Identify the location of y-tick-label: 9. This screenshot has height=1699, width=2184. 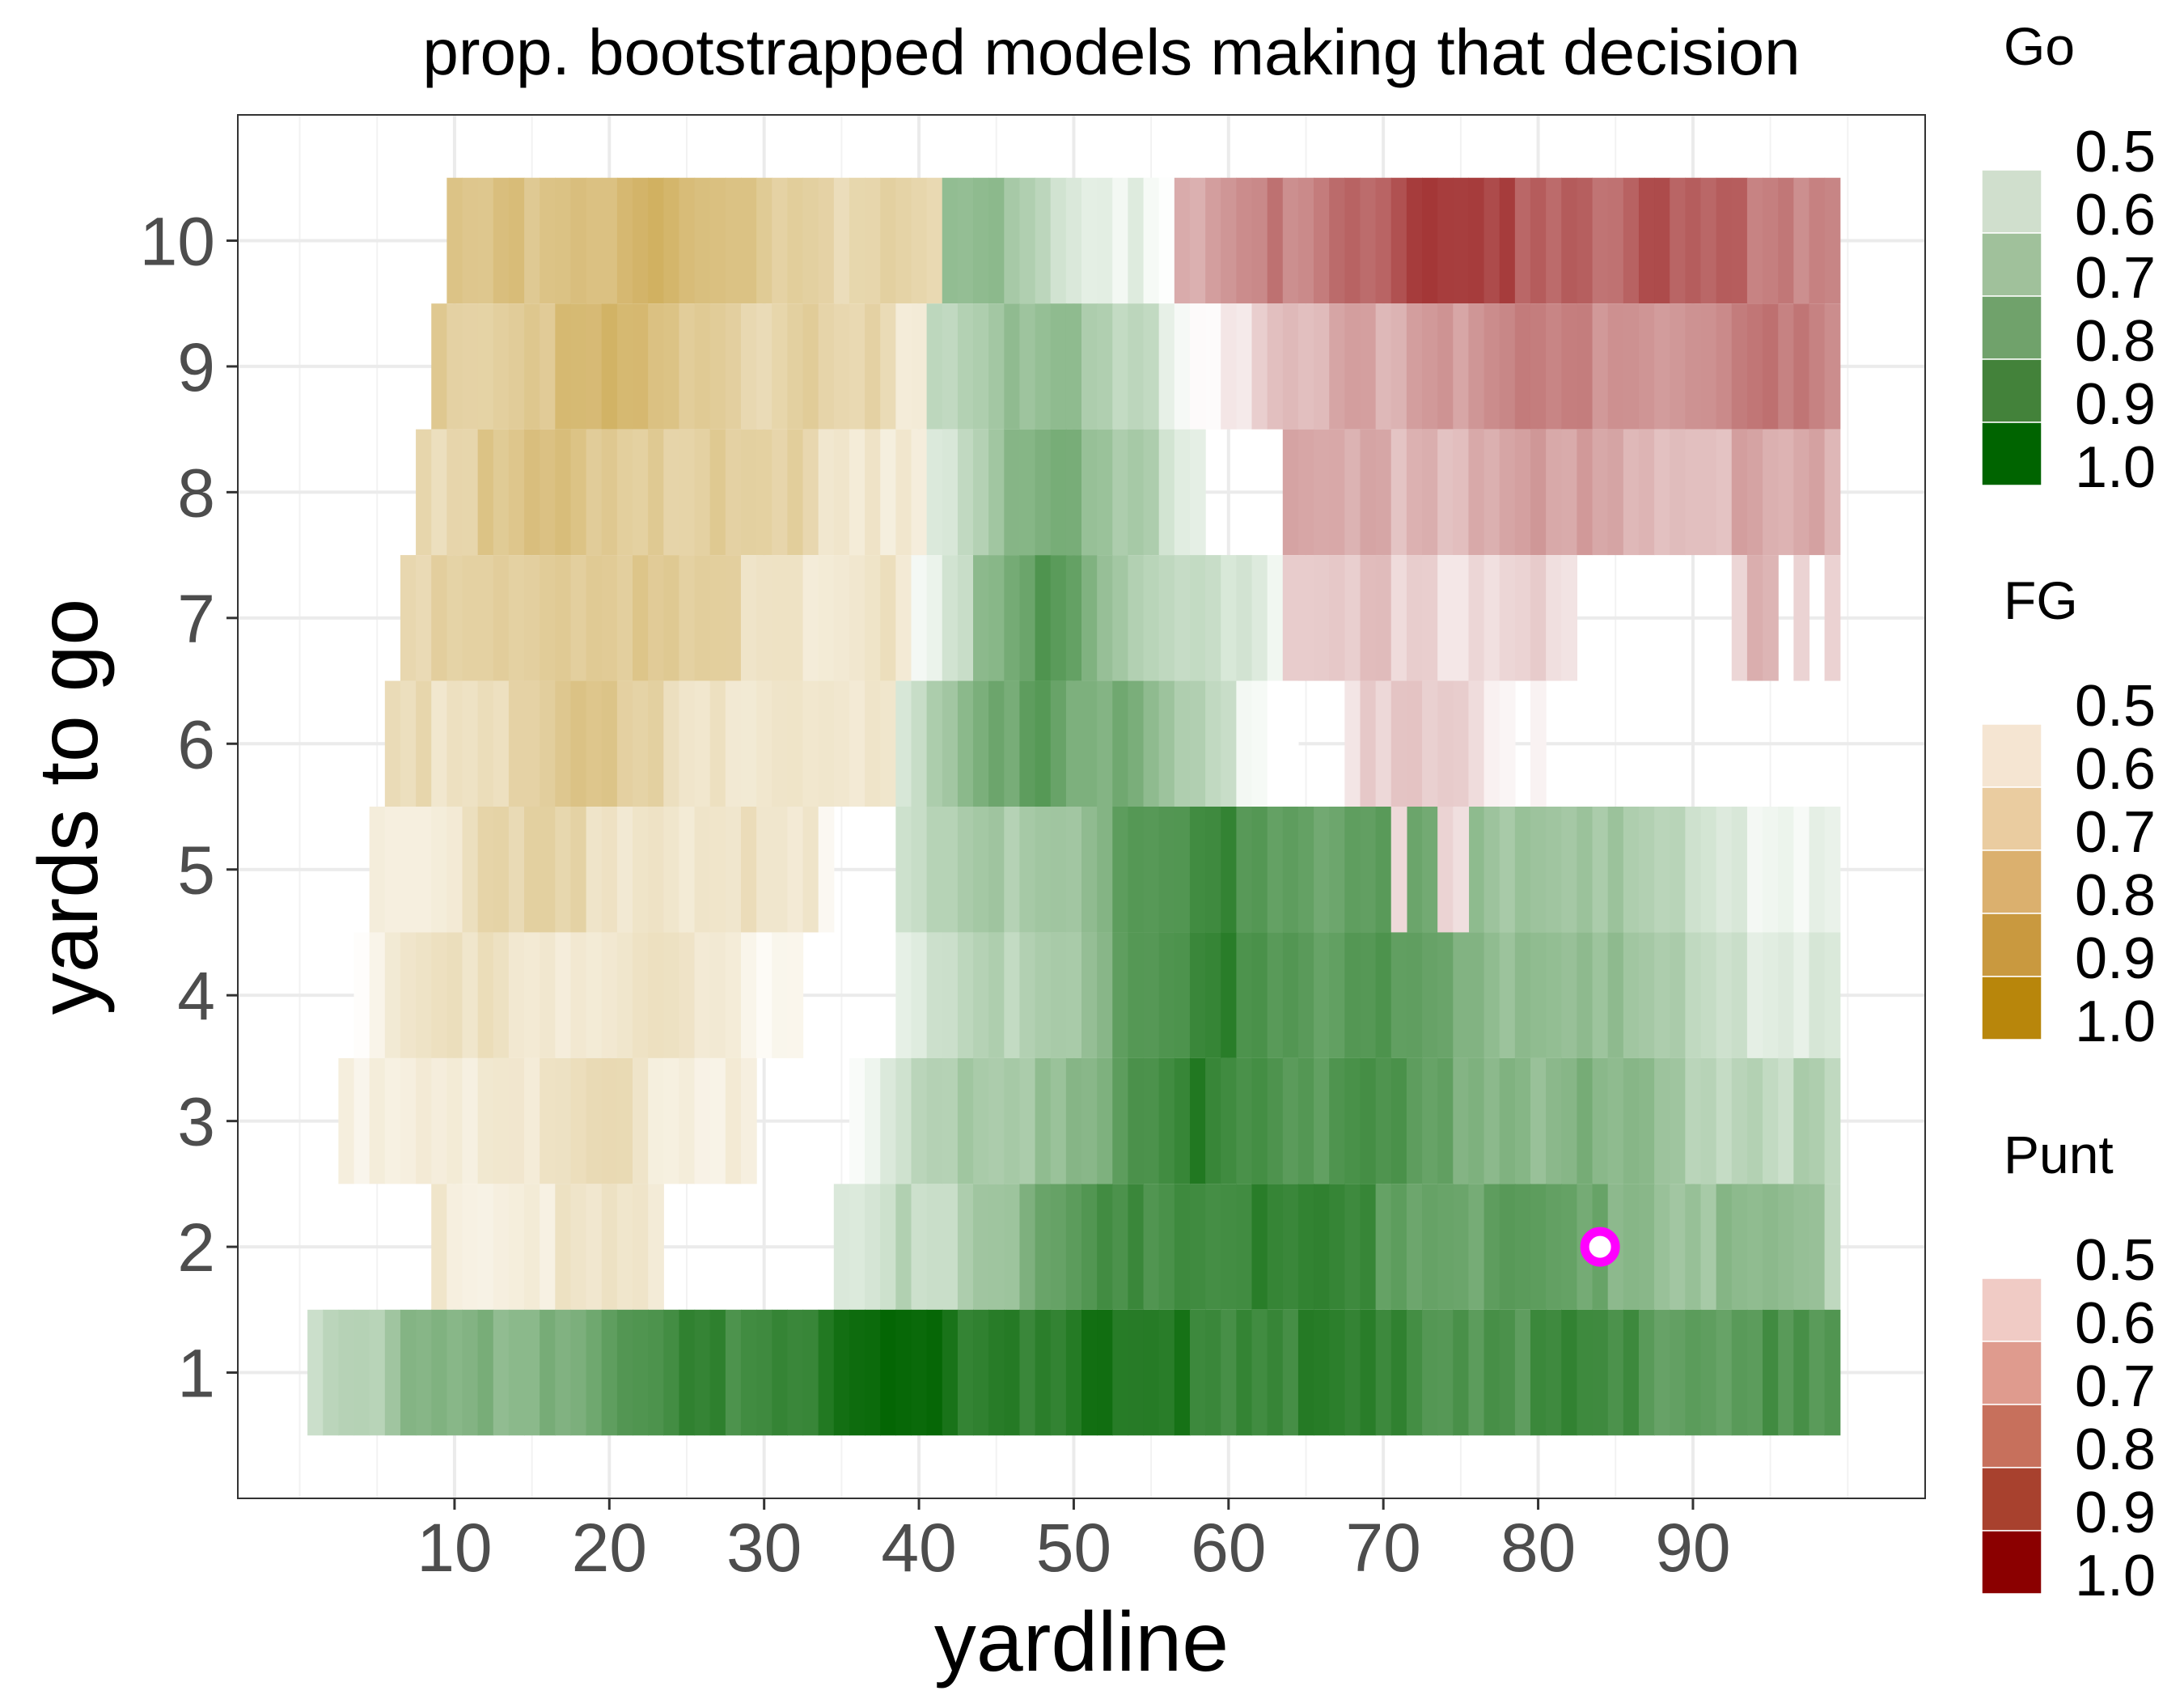
(196, 367).